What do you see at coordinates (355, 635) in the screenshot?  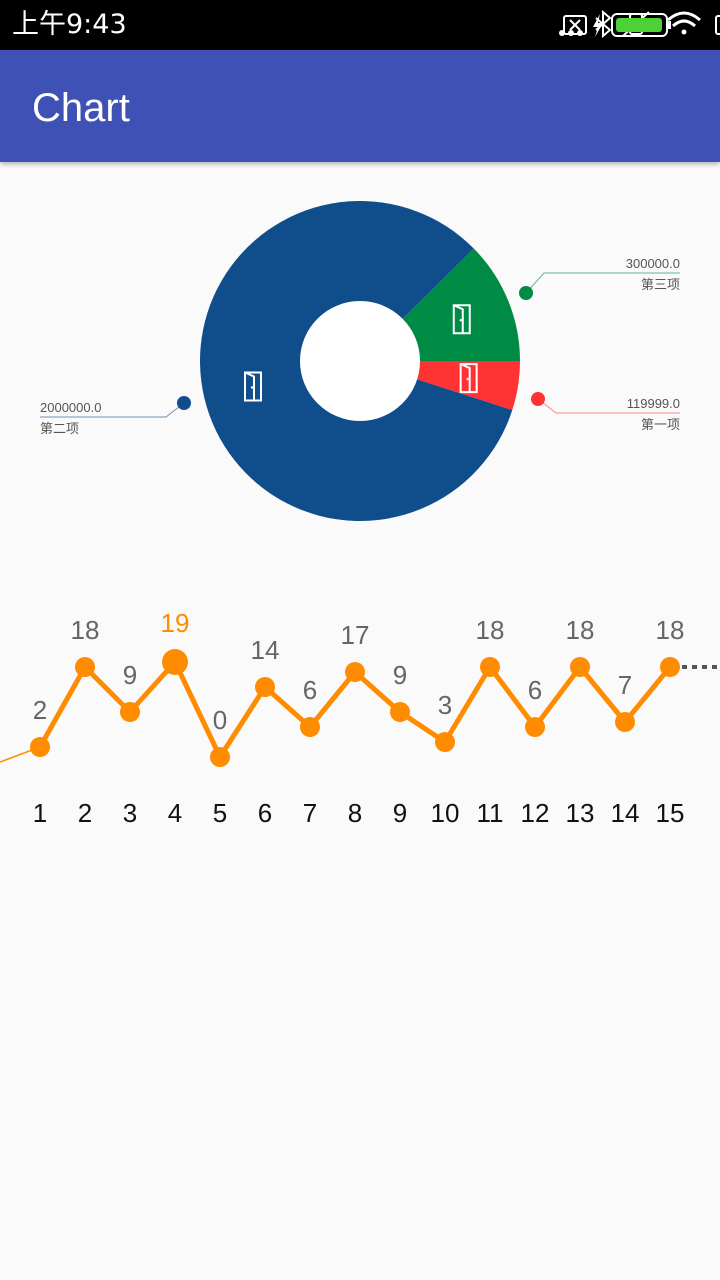 I see `data-label: 17` at bounding box center [355, 635].